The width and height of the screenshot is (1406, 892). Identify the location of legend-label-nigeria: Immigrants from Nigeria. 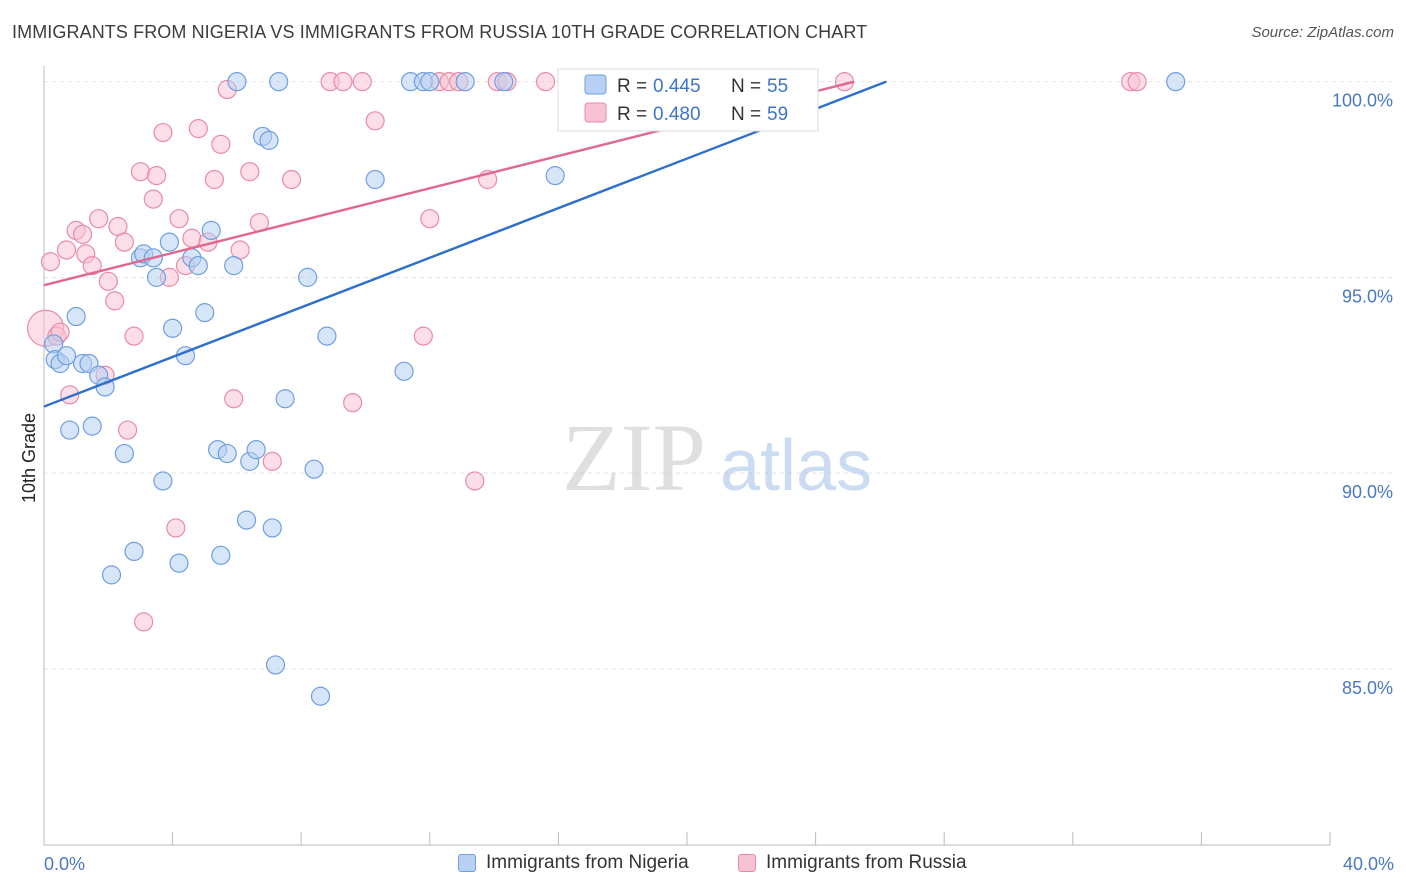
(587, 862).